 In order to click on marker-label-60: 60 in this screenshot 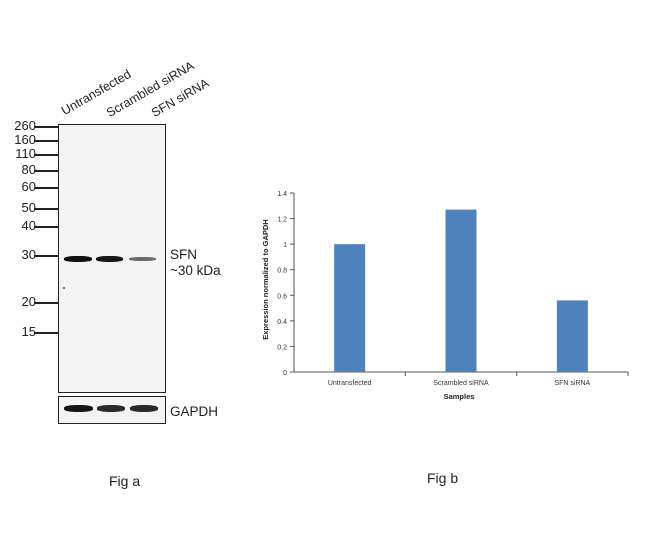, I will do `click(28, 186)`.